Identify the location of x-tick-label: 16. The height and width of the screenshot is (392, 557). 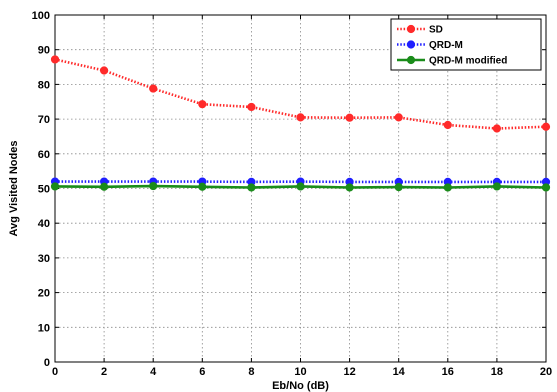
(448, 372).